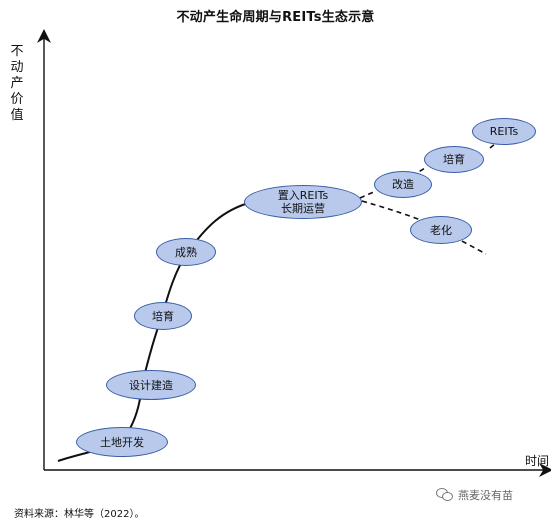  I want to click on node-reits: REITs, so click(504, 131).